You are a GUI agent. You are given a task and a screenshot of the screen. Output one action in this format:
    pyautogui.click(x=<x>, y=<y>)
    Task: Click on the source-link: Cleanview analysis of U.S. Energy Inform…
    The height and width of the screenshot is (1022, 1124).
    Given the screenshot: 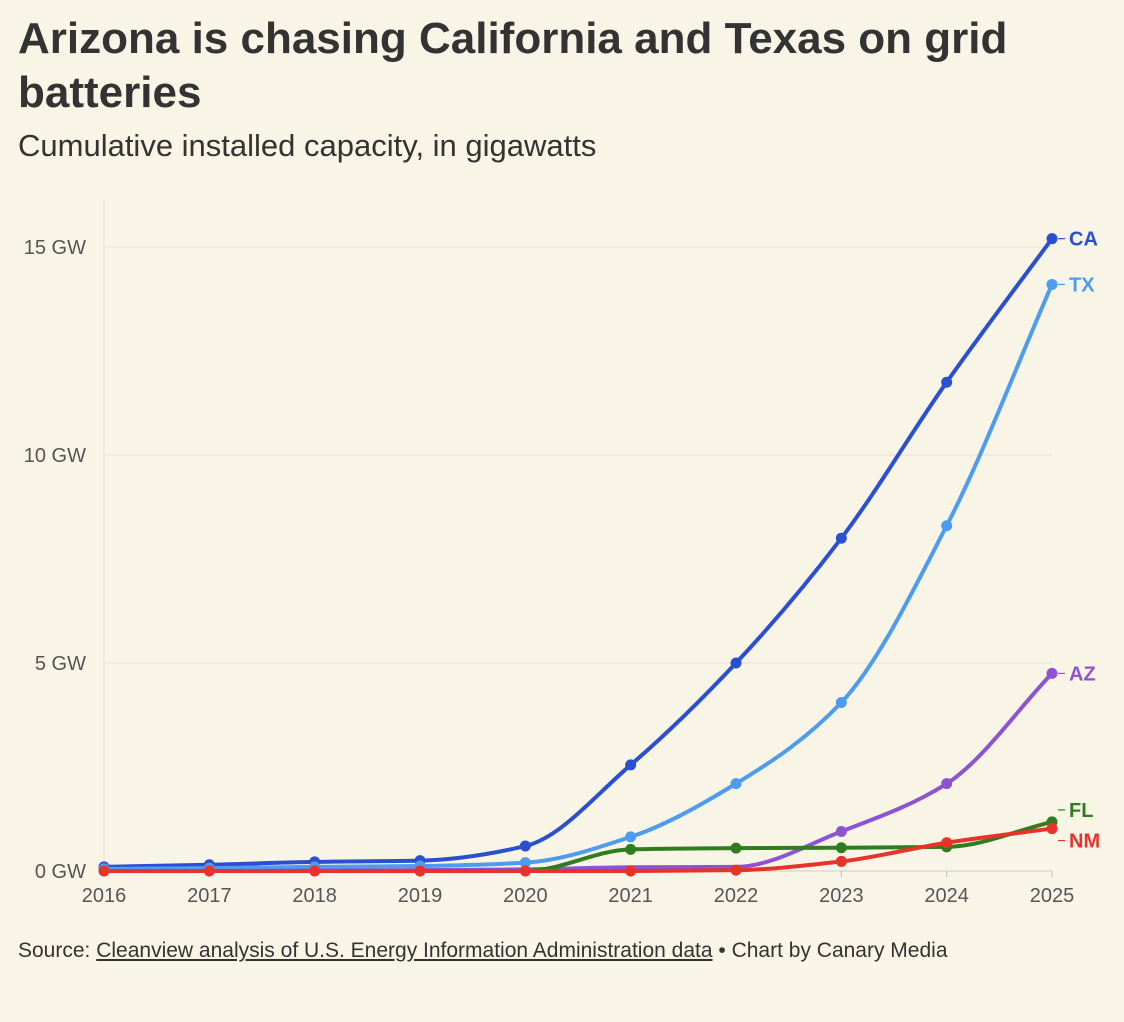 What is the action you would take?
    pyautogui.click(x=404, y=950)
    